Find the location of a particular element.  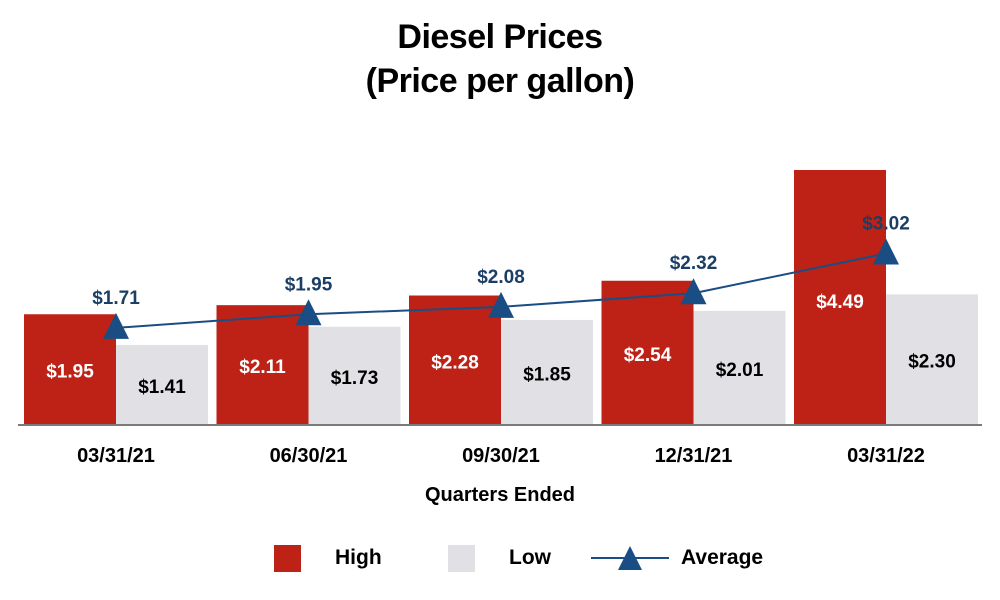

legend-label-low: Low is located at coordinates (530, 557).